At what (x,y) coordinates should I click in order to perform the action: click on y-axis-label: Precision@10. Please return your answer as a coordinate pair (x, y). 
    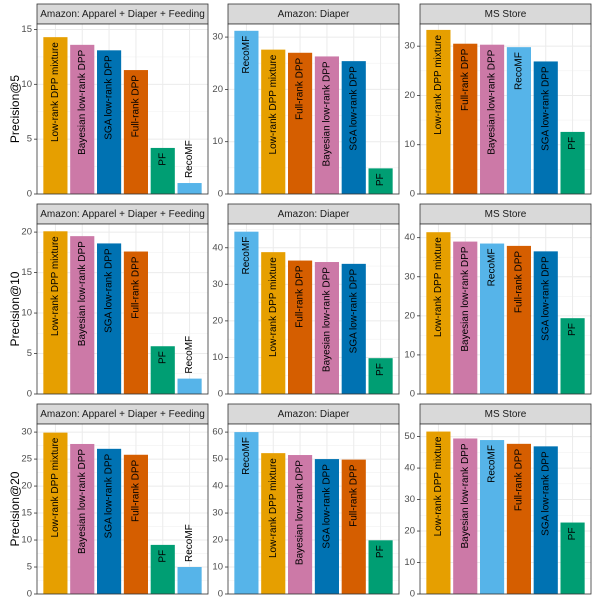
    Looking at the image, I should click on (15, 308).